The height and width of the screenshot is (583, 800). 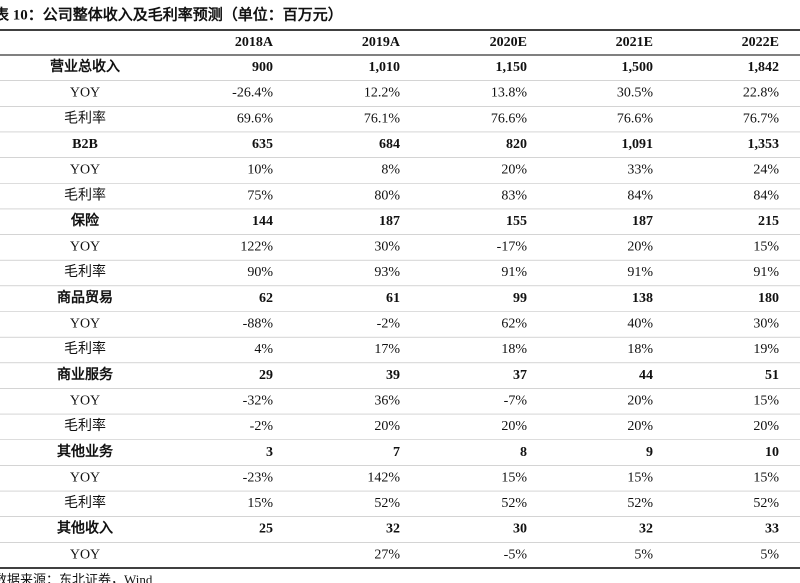 What do you see at coordinates (387, 554) in the screenshot?
I see `cell: 27%` at bounding box center [387, 554].